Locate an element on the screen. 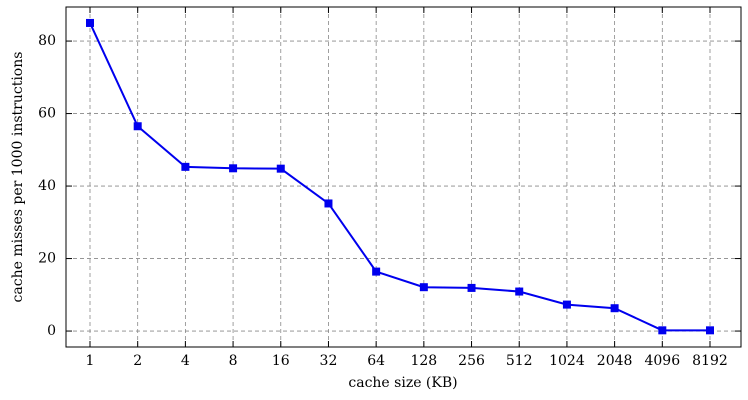  x-tick-label: 32 is located at coordinates (329, 361).